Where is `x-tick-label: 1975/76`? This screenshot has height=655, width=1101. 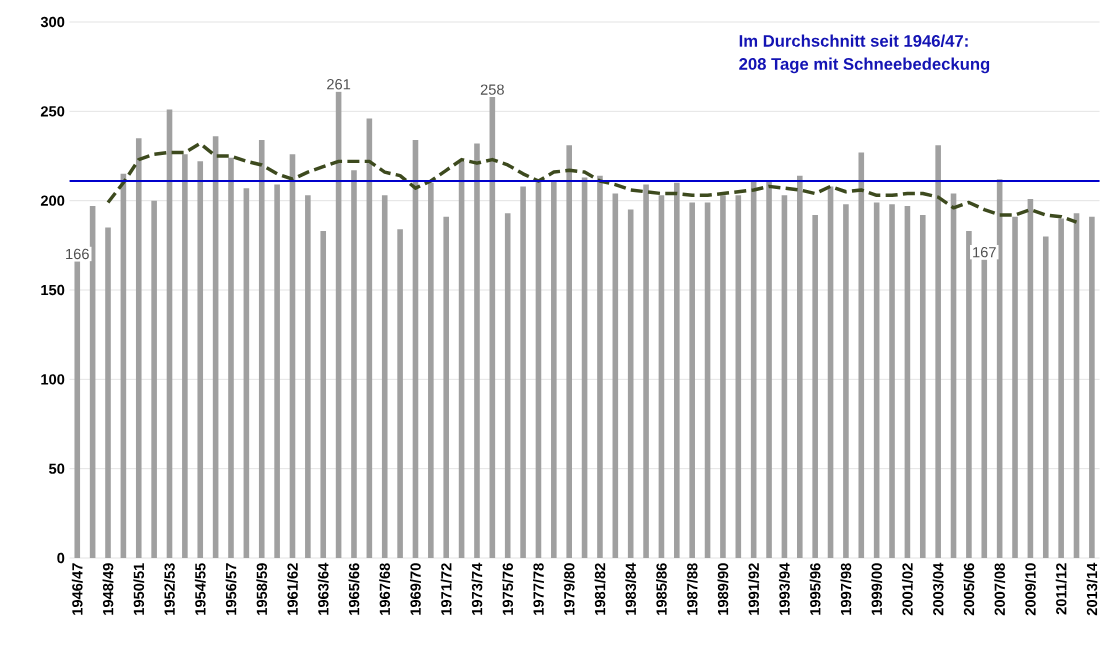
x-tick-label: 1975/76 is located at coordinates (508, 589).